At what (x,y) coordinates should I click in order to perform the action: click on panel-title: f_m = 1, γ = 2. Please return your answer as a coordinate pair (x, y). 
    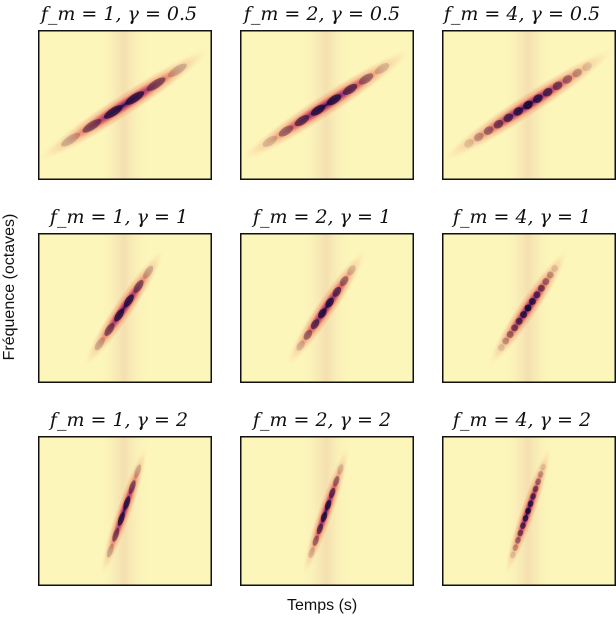
    Looking at the image, I should click on (119, 420).